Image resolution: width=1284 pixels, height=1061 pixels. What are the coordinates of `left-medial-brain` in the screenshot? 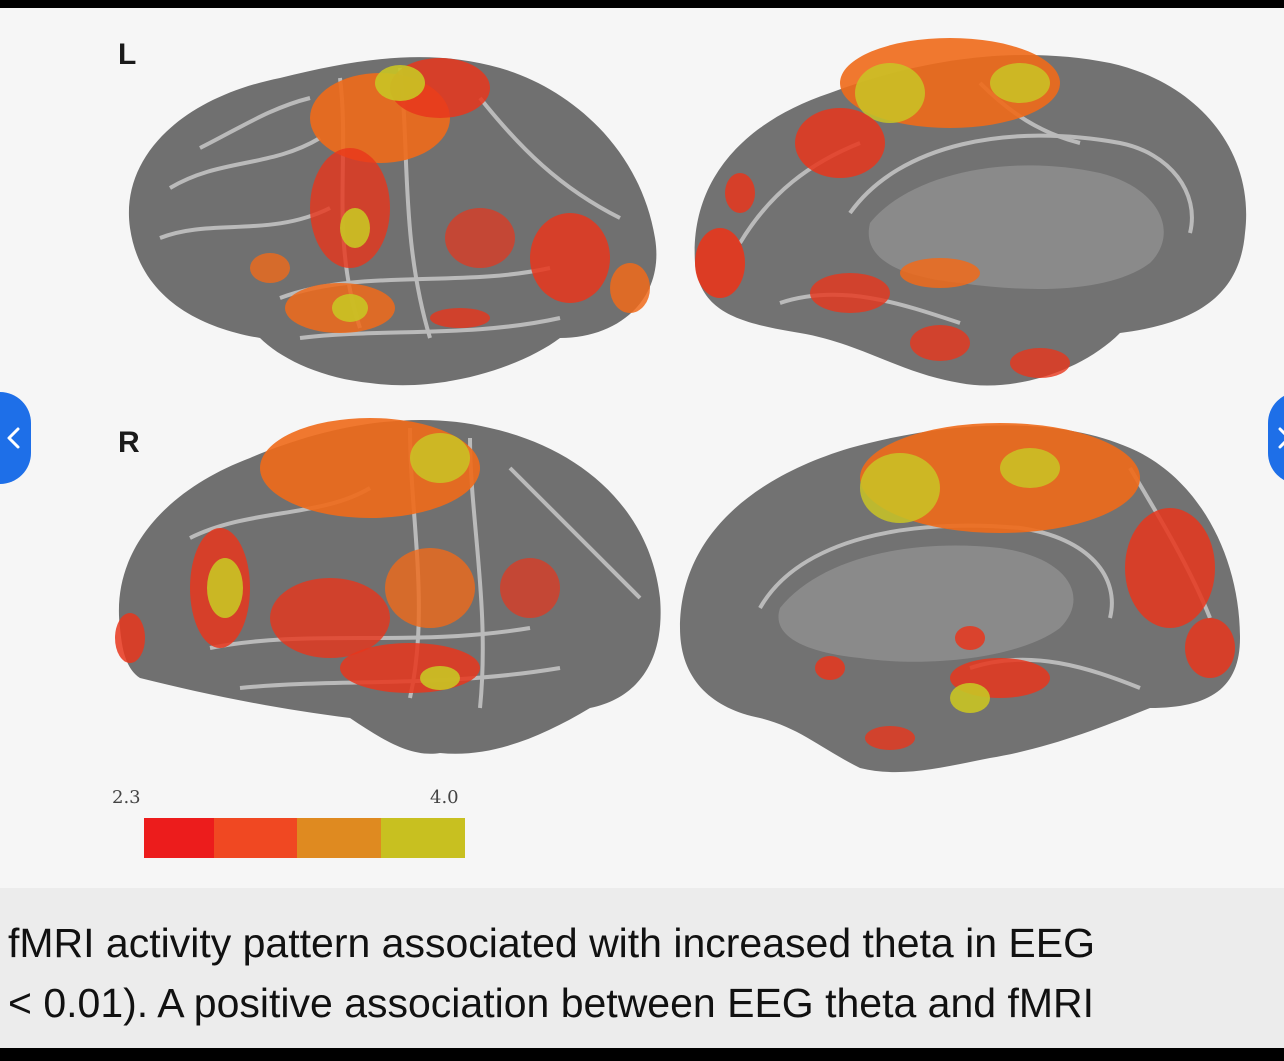 It's located at (970, 212).